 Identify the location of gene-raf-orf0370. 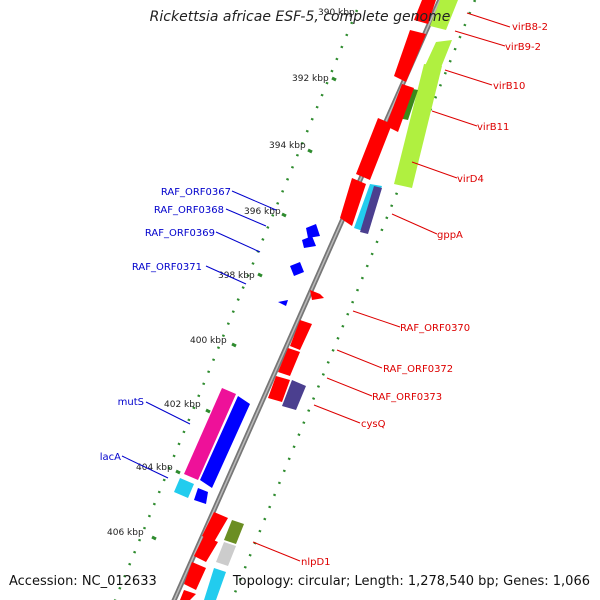
(317, 295).